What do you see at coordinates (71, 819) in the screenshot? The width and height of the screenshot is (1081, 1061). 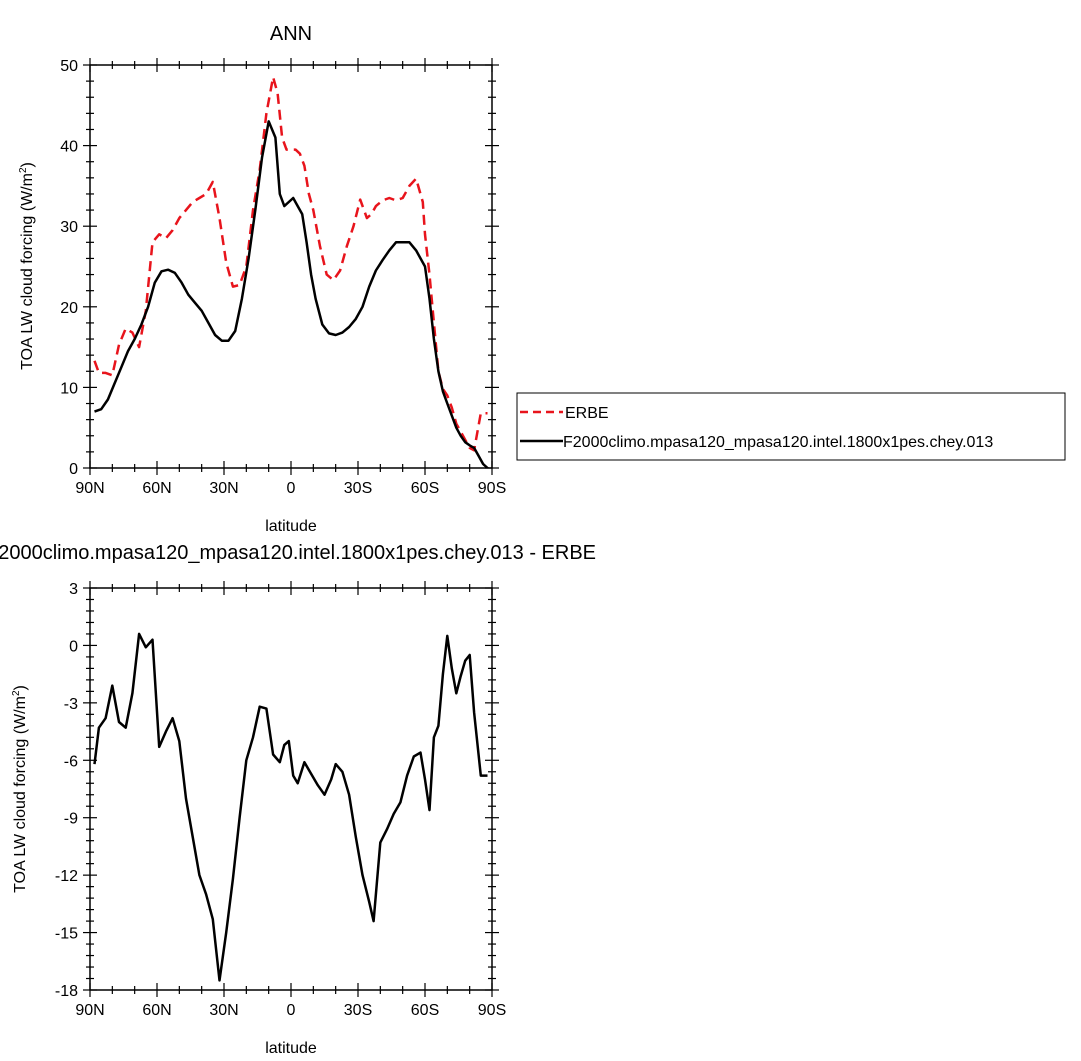 I see `y-tick-label: -9` at bounding box center [71, 819].